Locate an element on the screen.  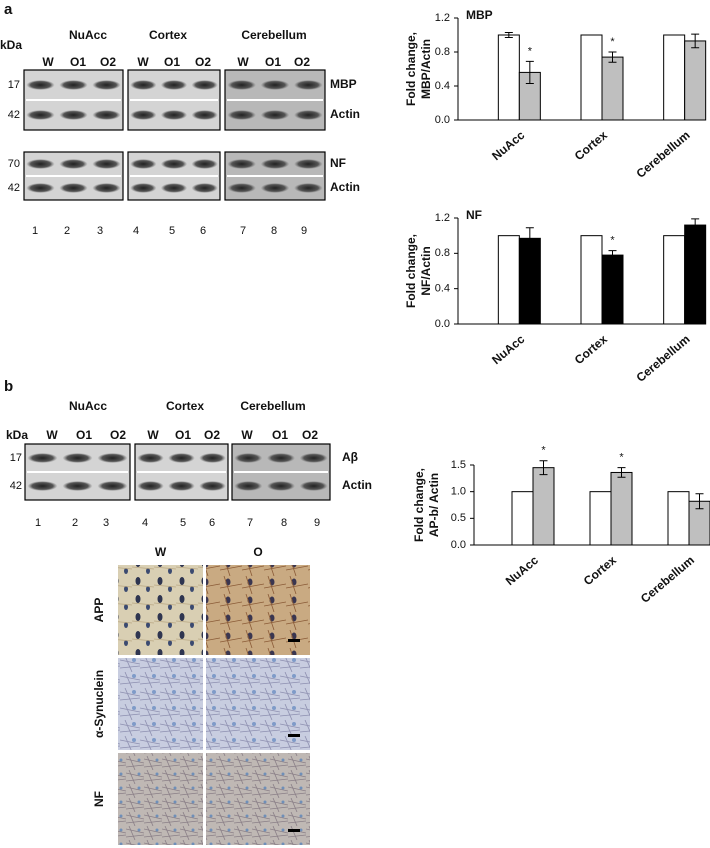
y-axis-label: AP-b/ Actin is located at coordinates (434, 505).